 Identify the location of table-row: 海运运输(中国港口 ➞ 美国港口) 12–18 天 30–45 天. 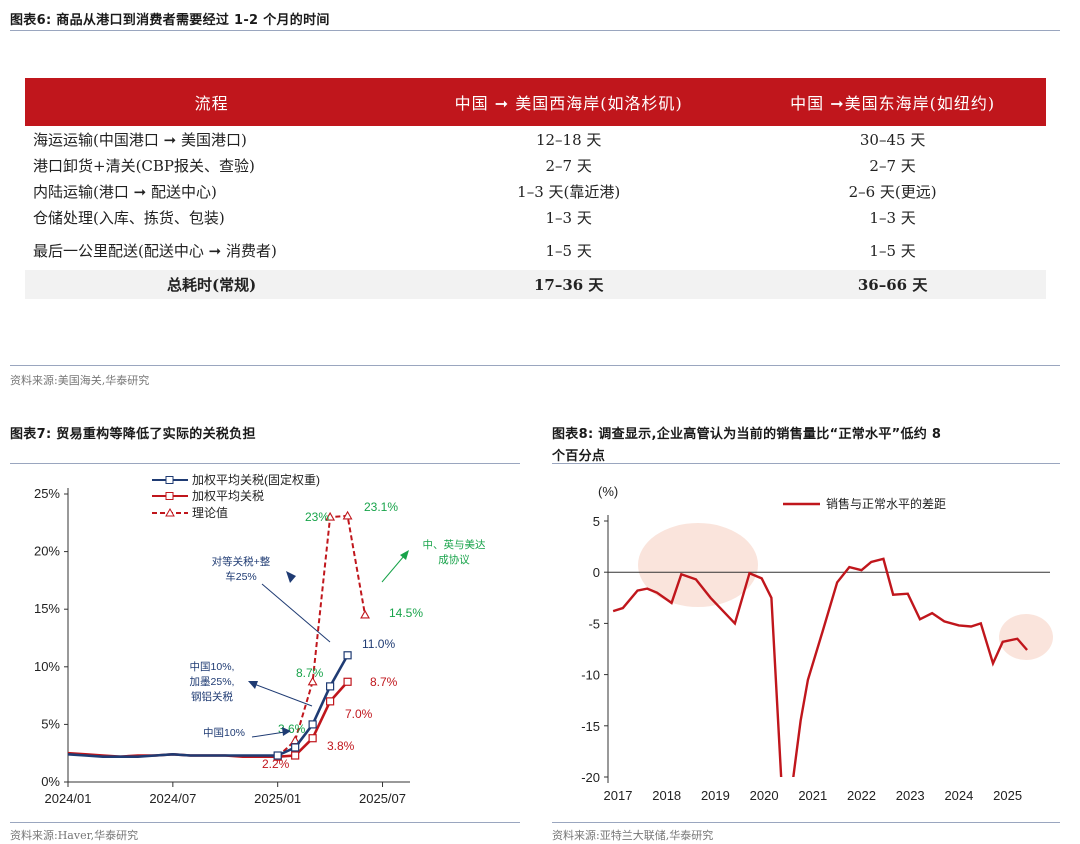
(535, 139).